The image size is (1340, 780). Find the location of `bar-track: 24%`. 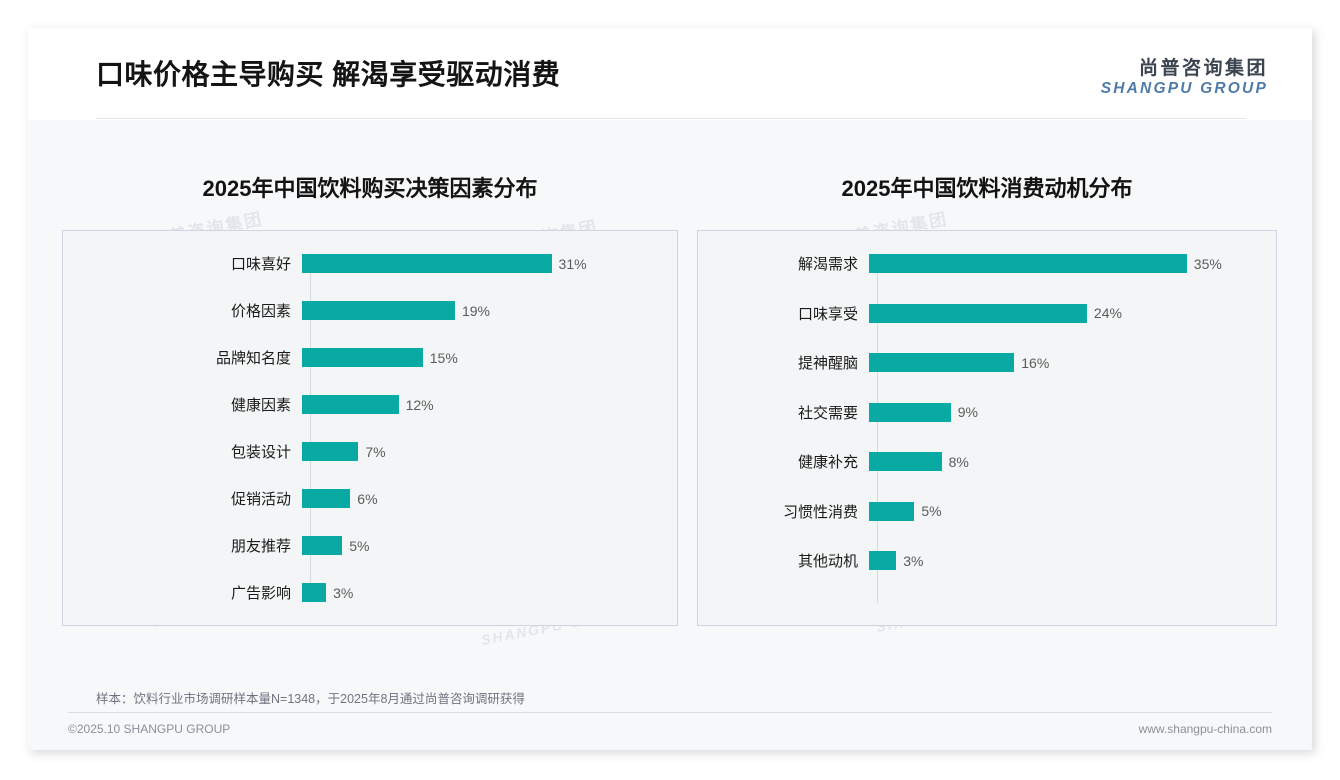

bar-track: 24% is located at coordinates (1072, 313).